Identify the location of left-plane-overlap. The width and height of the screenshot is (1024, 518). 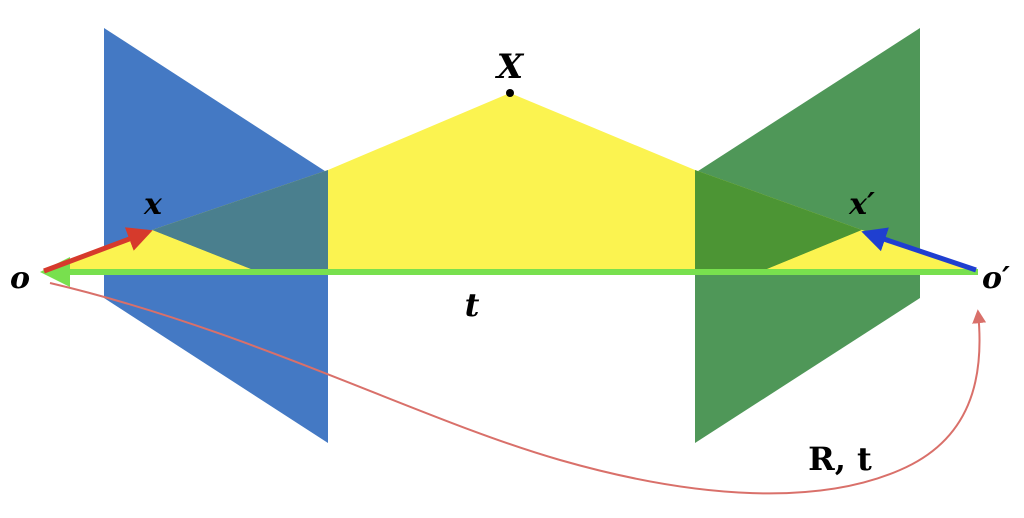
(240, 221).